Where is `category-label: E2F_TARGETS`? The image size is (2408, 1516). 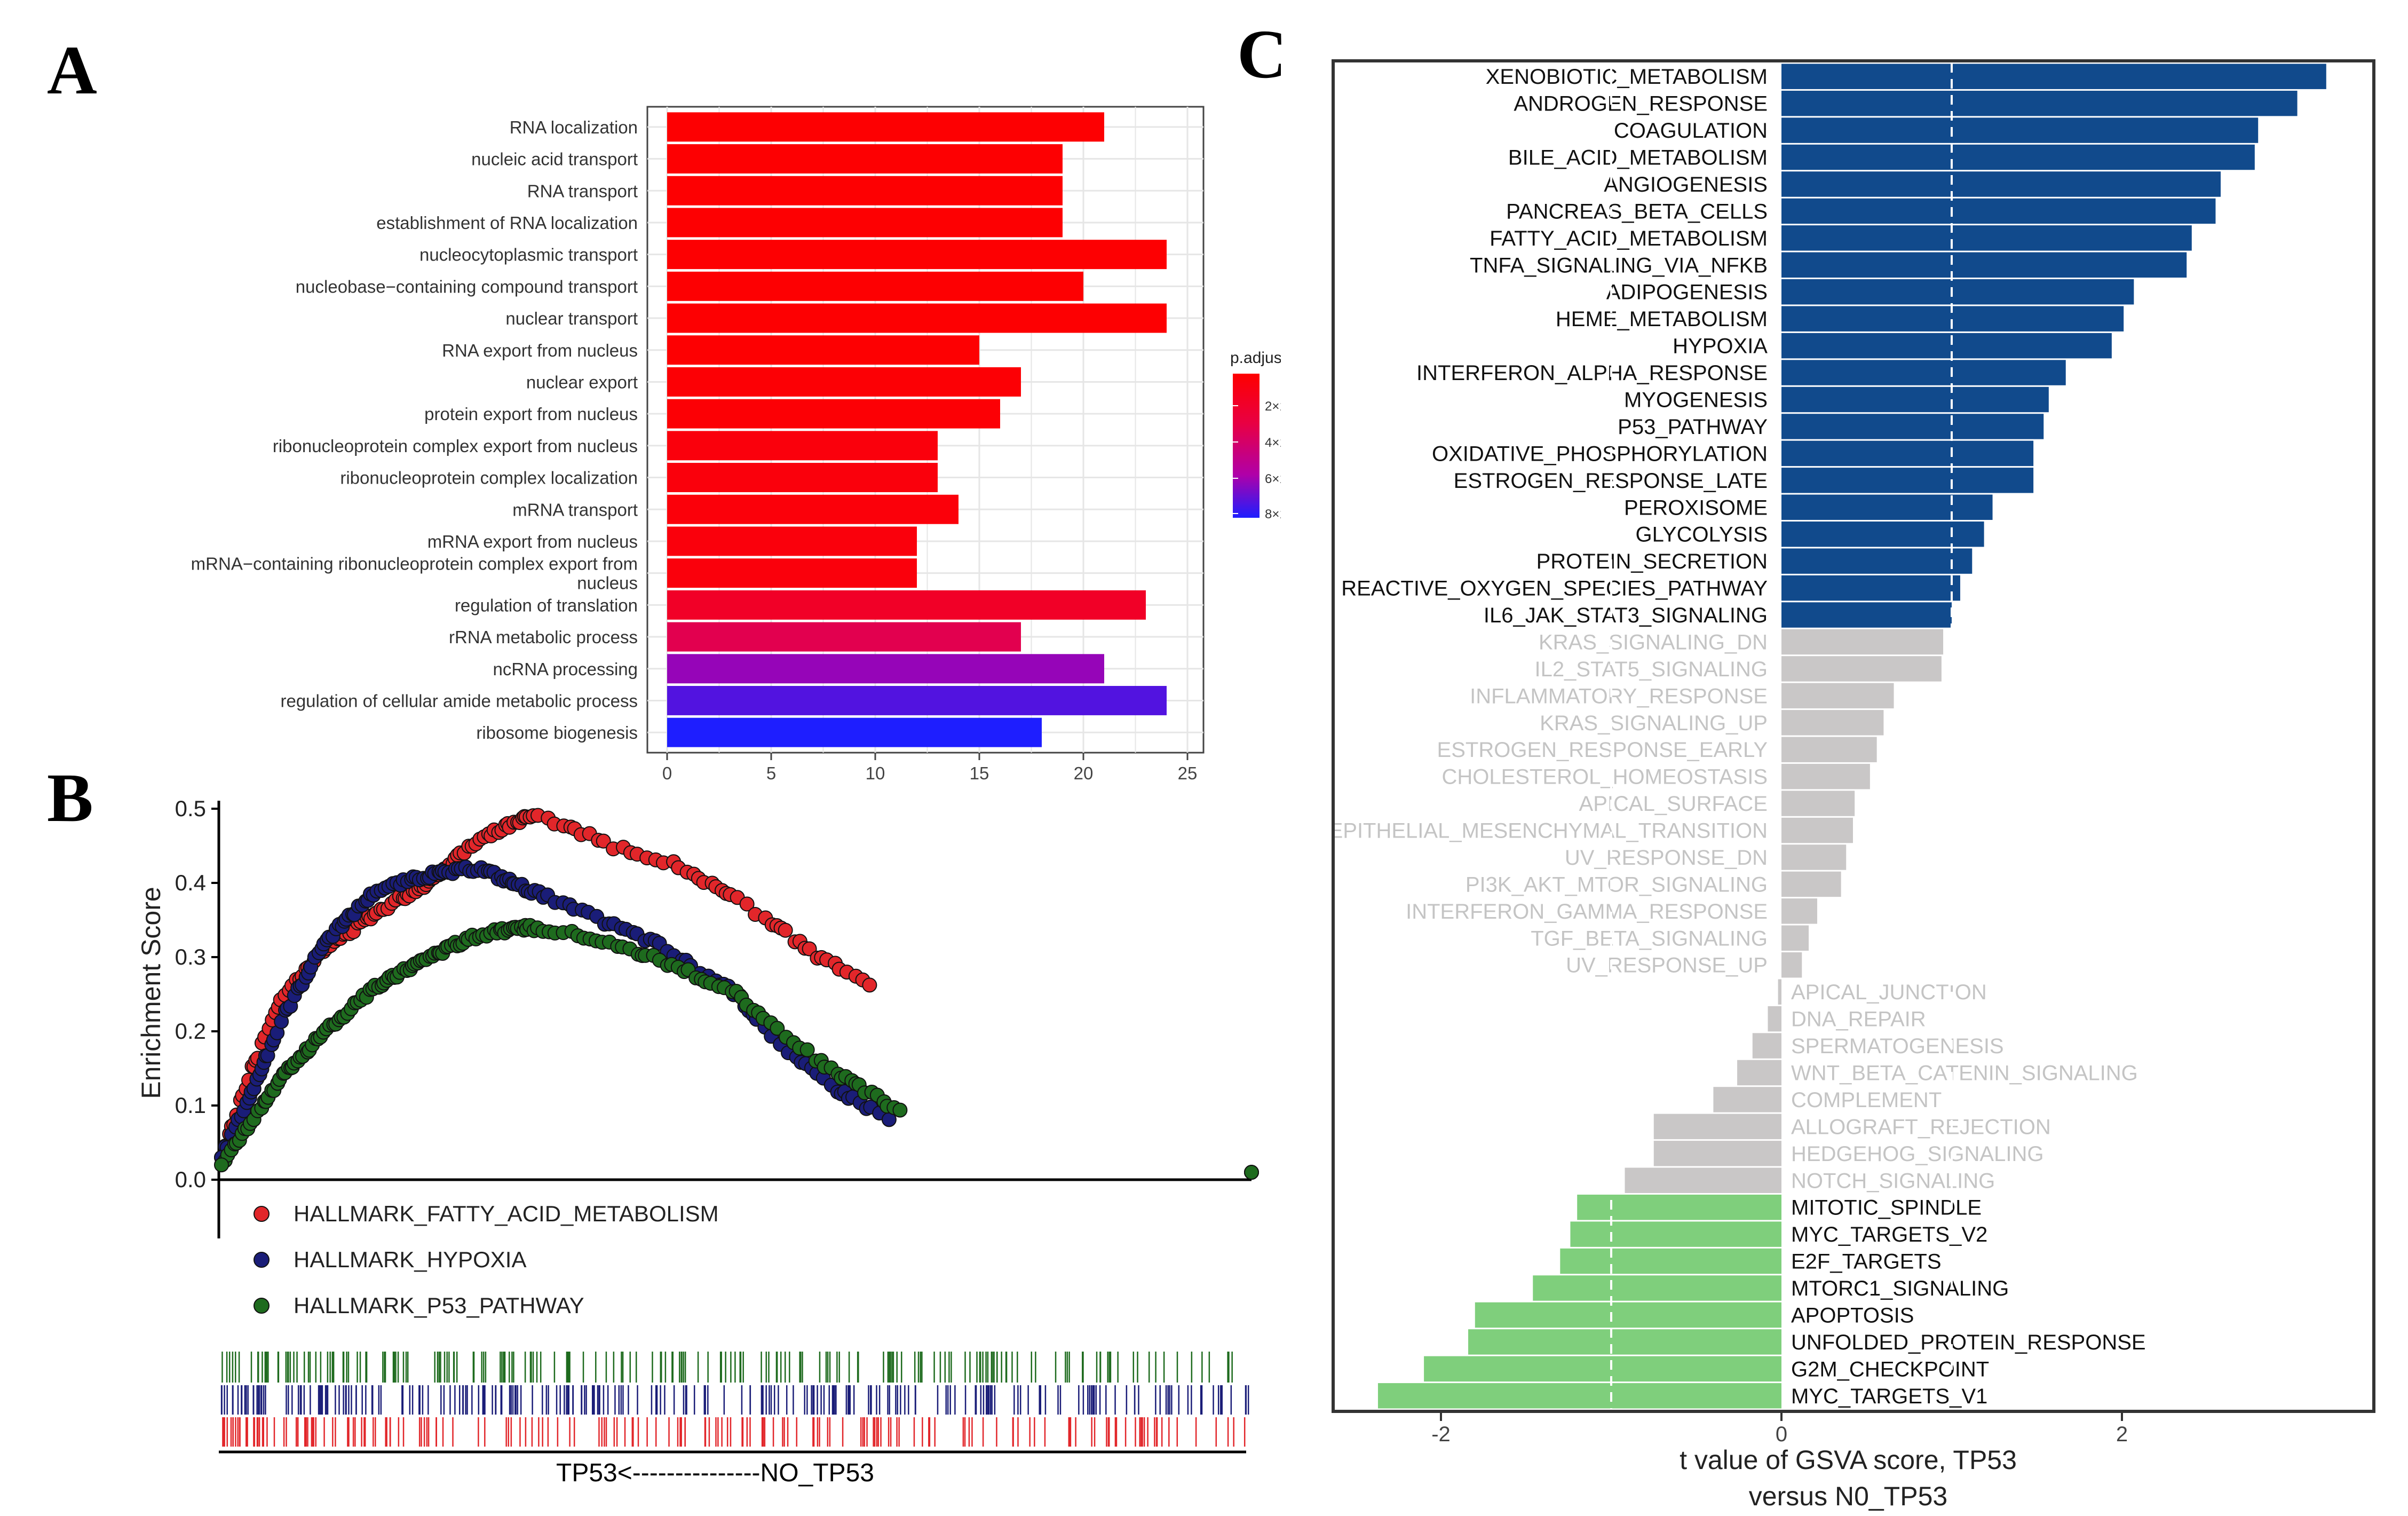
category-label: E2F_TARGETS is located at coordinates (1866, 1262).